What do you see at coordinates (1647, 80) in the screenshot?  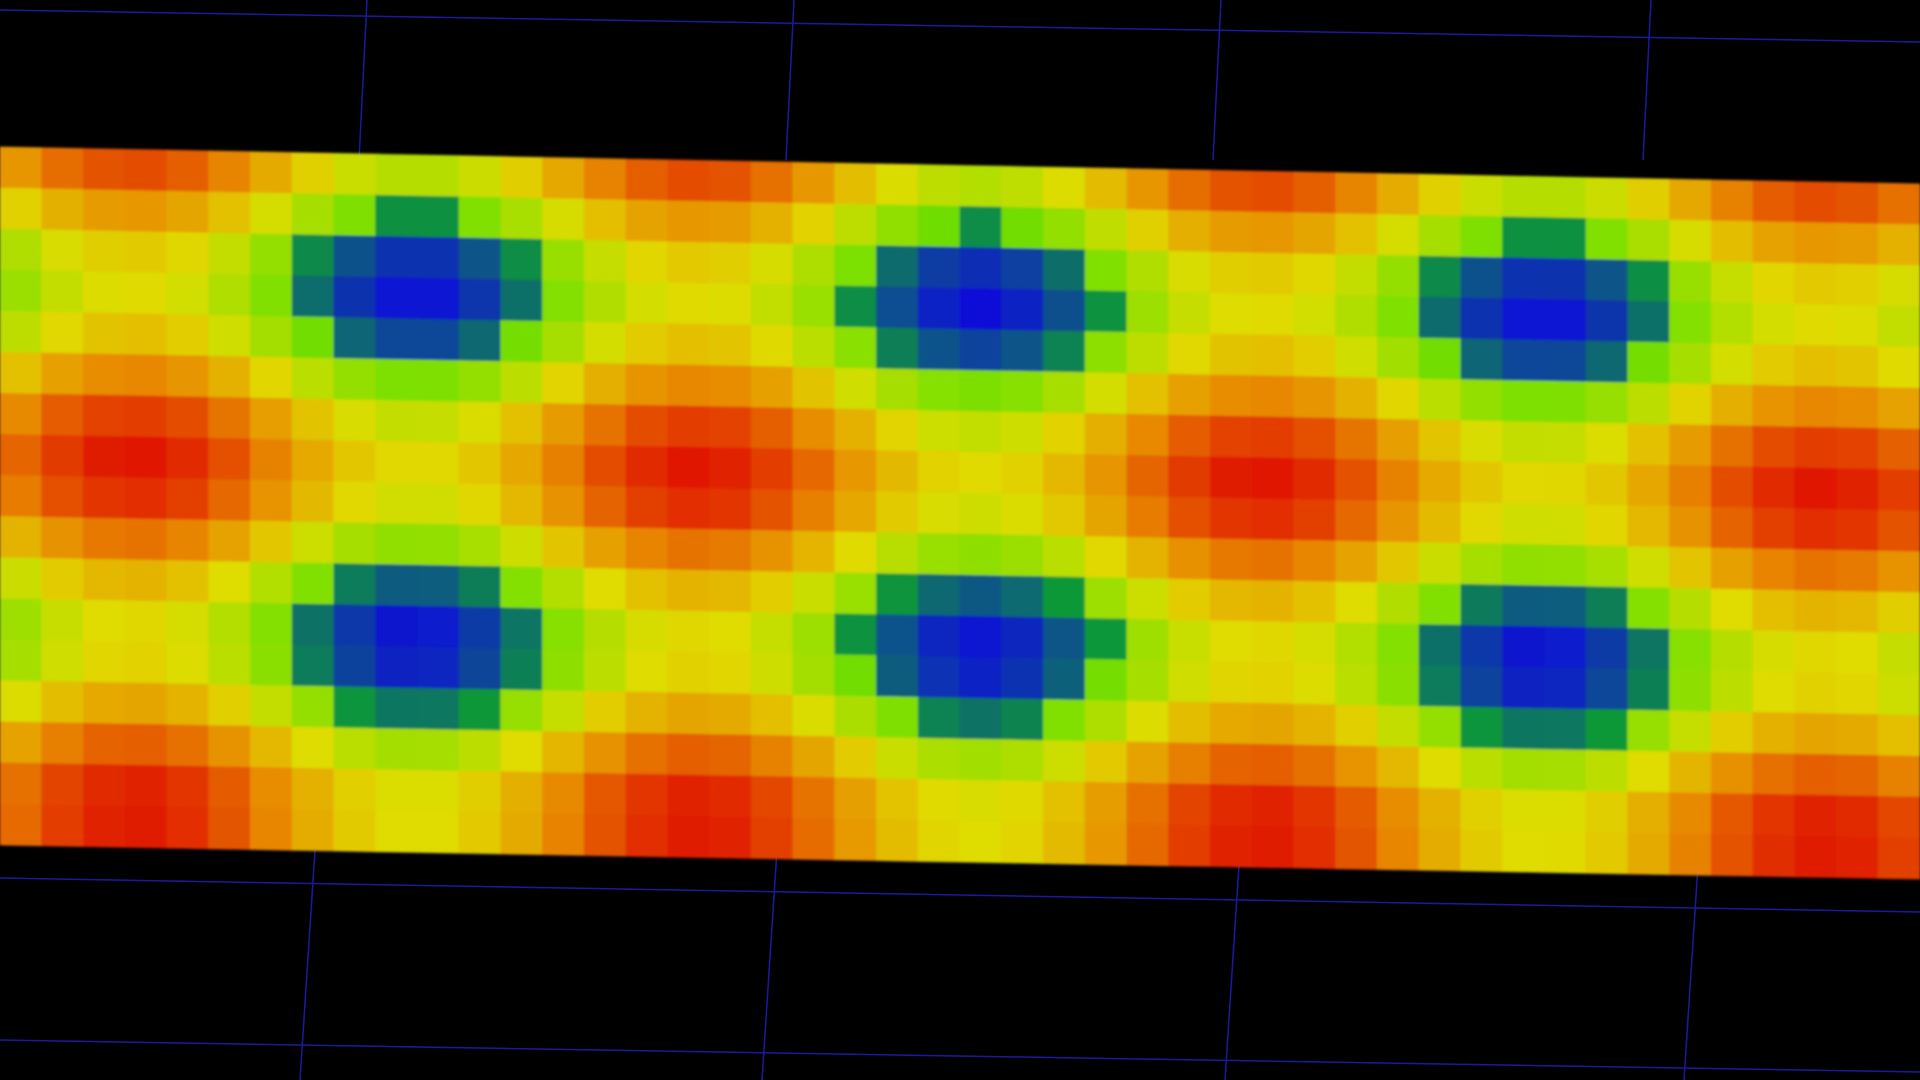 I see `grid-line` at bounding box center [1647, 80].